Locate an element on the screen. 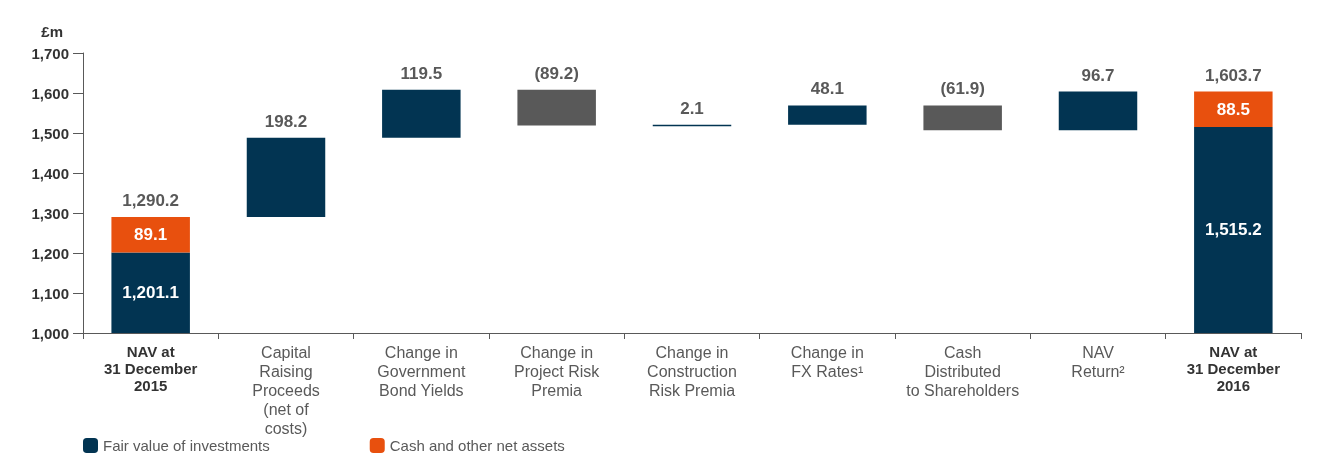 The image size is (1329, 466). x-tick-label: Change in FX Rates¹ is located at coordinates (827, 362).